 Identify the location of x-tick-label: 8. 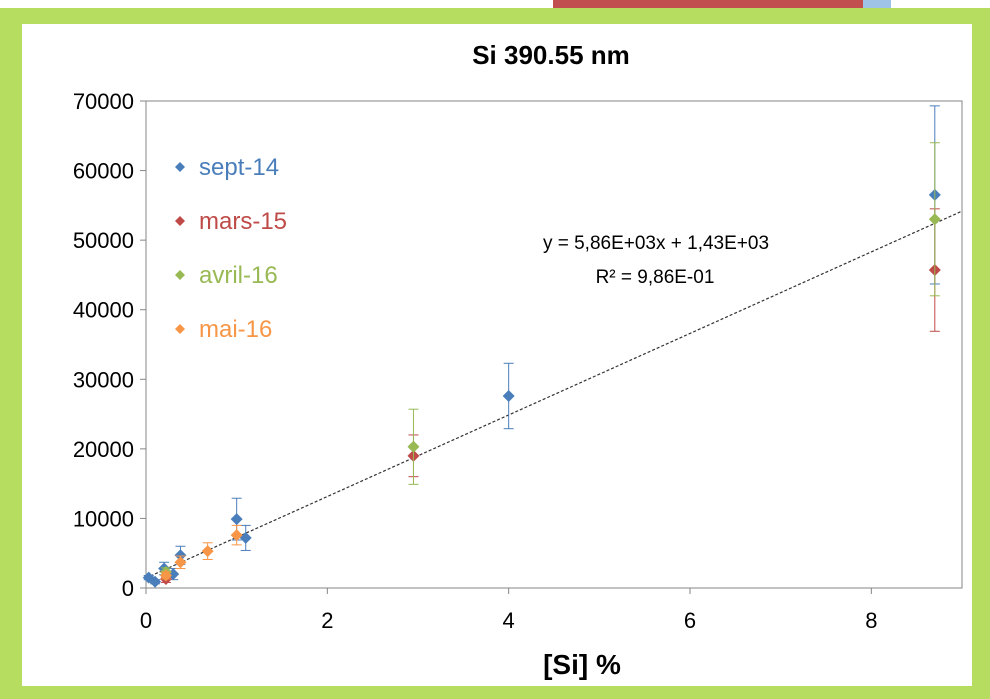
(871, 620).